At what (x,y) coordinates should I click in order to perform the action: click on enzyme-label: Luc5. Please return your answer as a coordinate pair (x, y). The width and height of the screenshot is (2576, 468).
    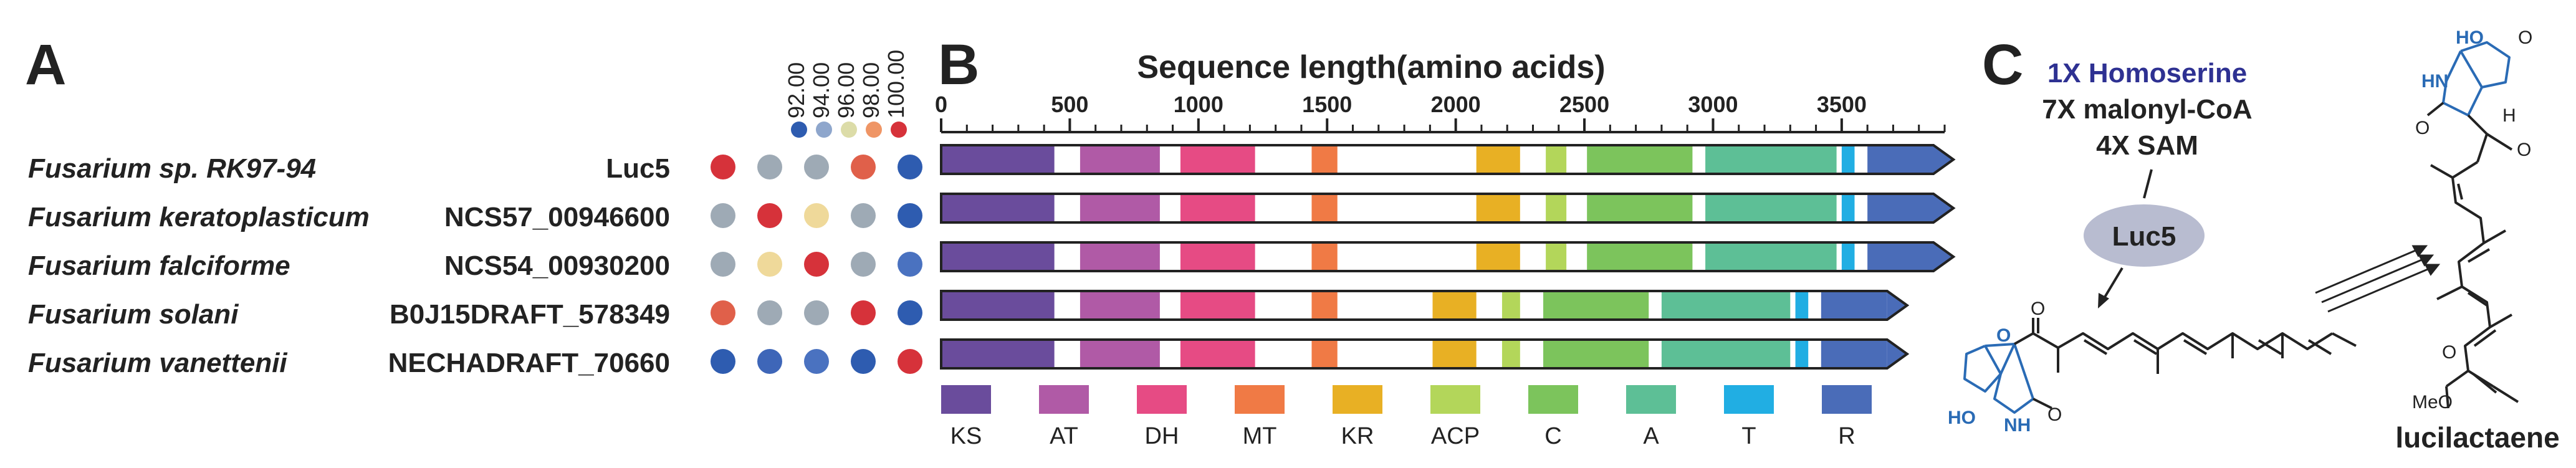
    Looking at the image, I should click on (2144, 236).